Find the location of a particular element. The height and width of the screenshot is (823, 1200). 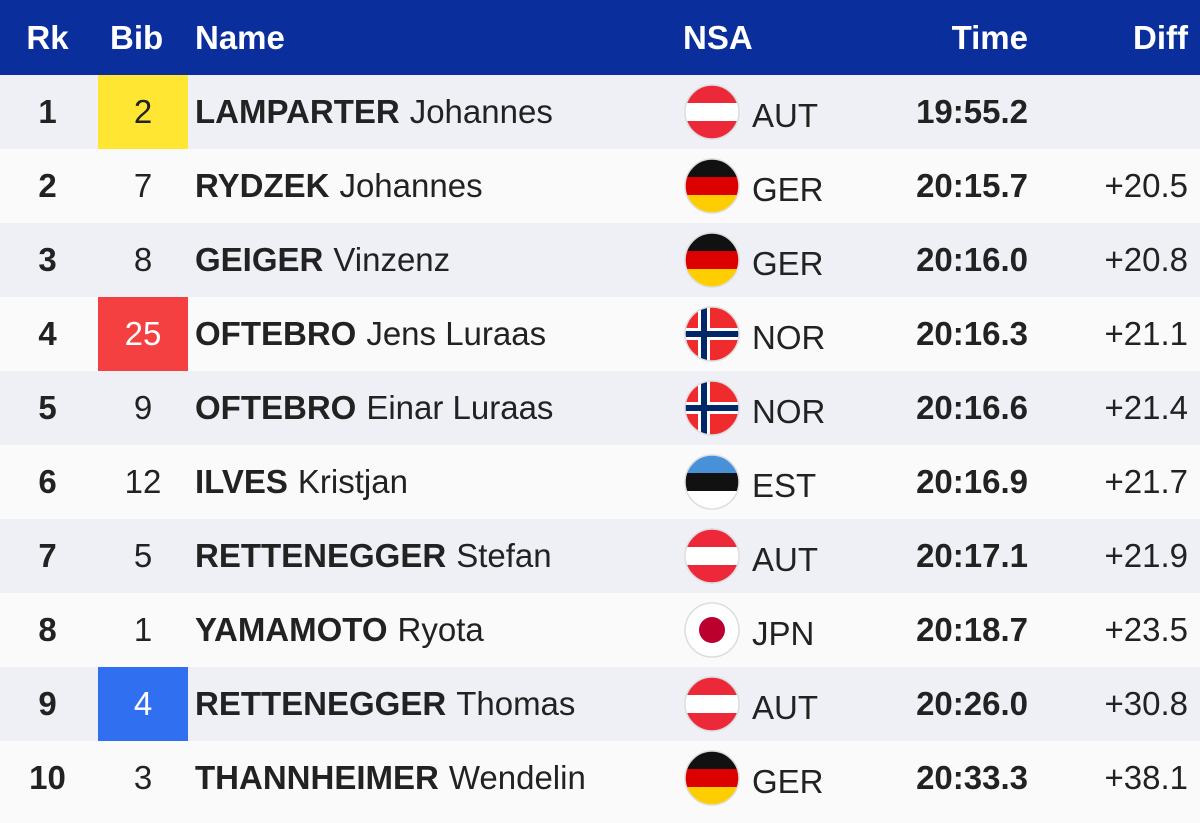

bib-number: 12 is located at coordinates (143, 481).